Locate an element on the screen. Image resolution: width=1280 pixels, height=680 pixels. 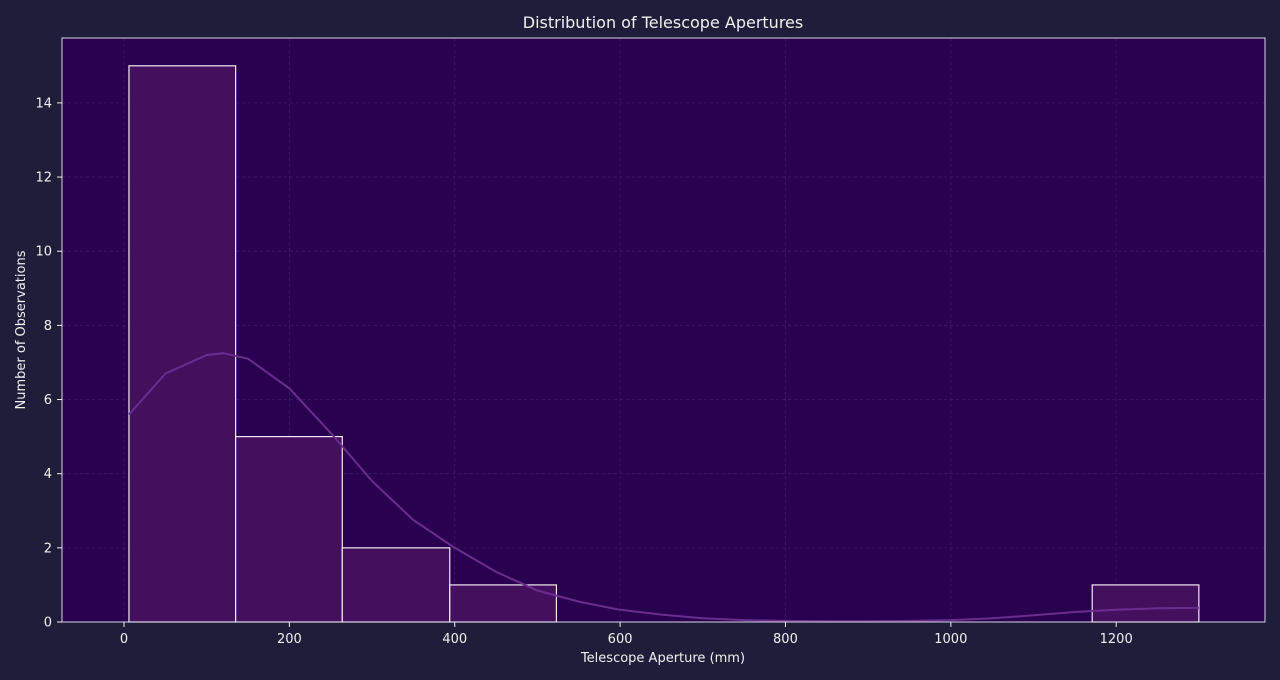
x-tick-label: 0 is located at coordinates (124, 639).